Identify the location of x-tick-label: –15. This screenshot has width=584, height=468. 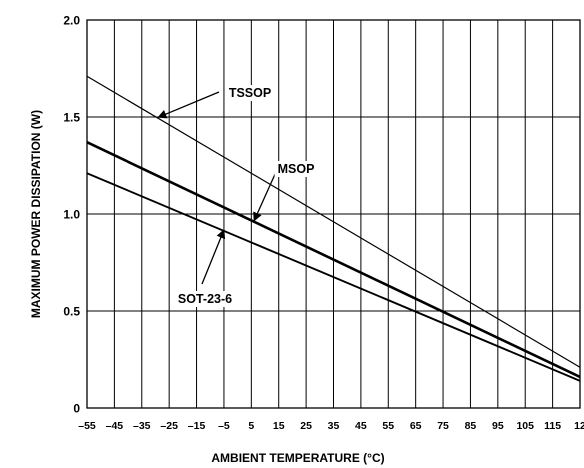
(197, 426).